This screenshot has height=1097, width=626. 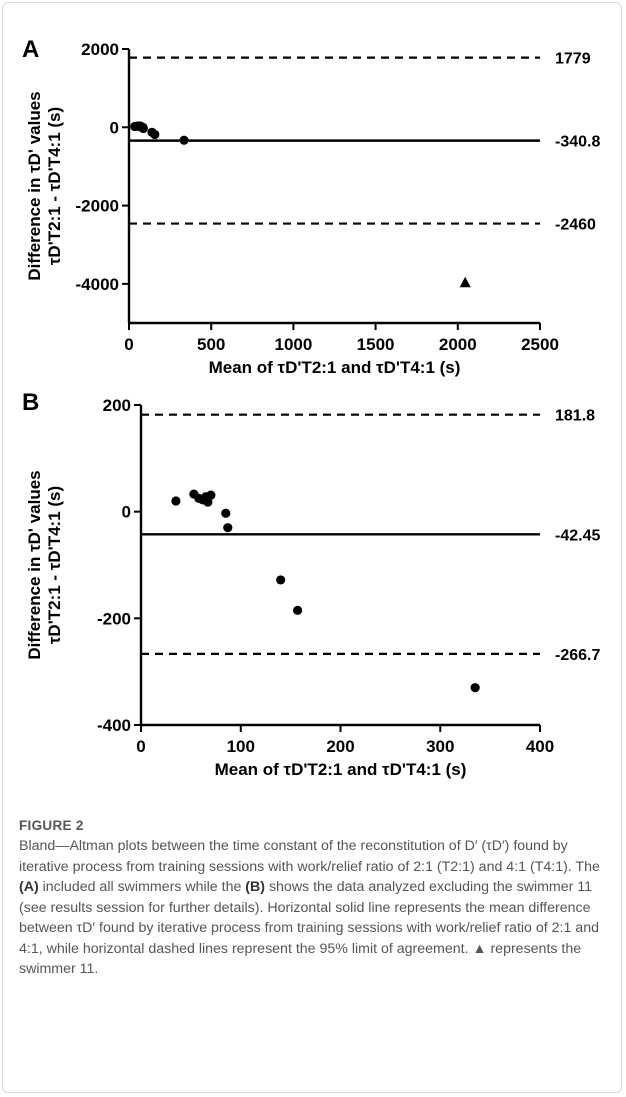 I want to click on x-tick-label: 2500, so click(x=540, y=344).